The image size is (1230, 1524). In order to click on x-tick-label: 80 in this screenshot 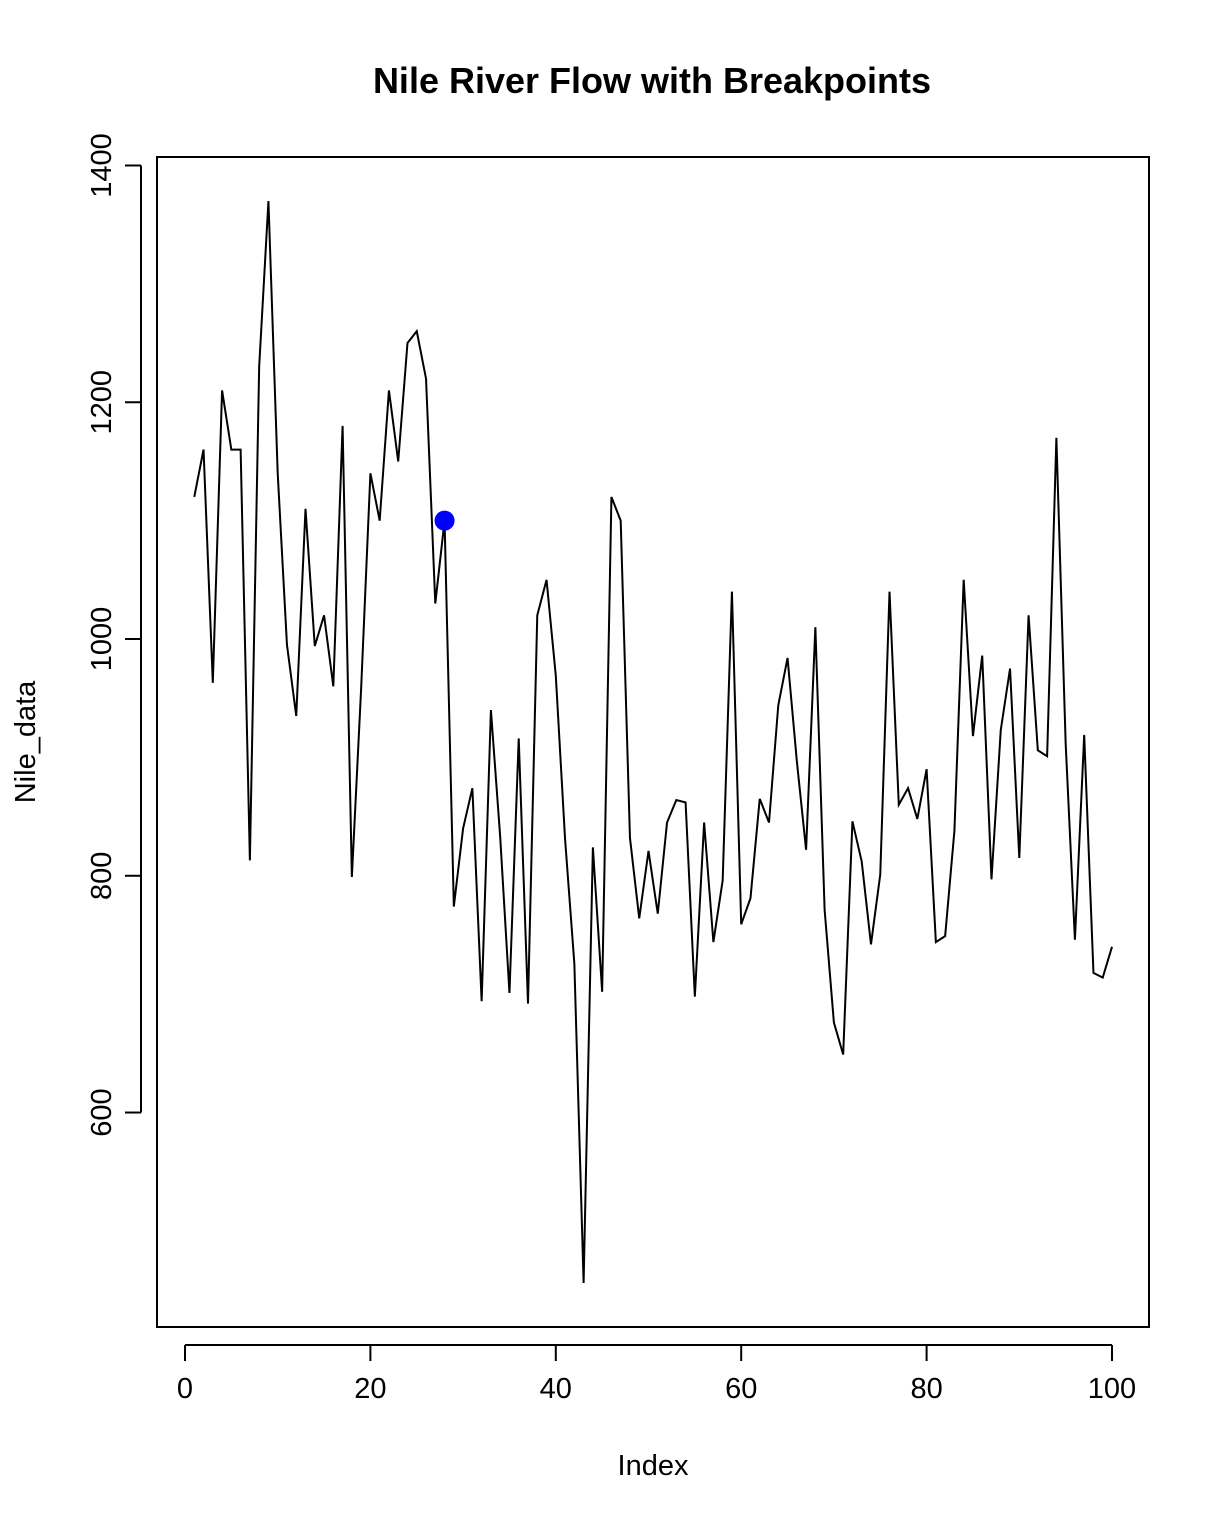, I will do `click(926, 1389)`.